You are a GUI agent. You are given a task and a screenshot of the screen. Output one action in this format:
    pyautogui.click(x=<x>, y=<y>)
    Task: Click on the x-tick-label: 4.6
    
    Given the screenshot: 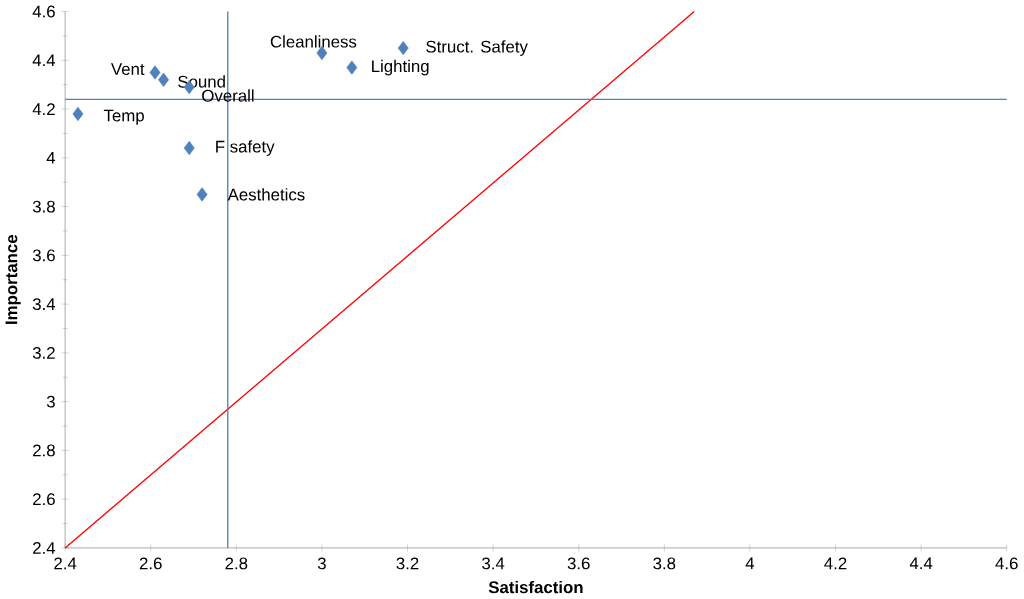 What is the action you would take?
    pyautogui.click(x=1006, y=563)
    